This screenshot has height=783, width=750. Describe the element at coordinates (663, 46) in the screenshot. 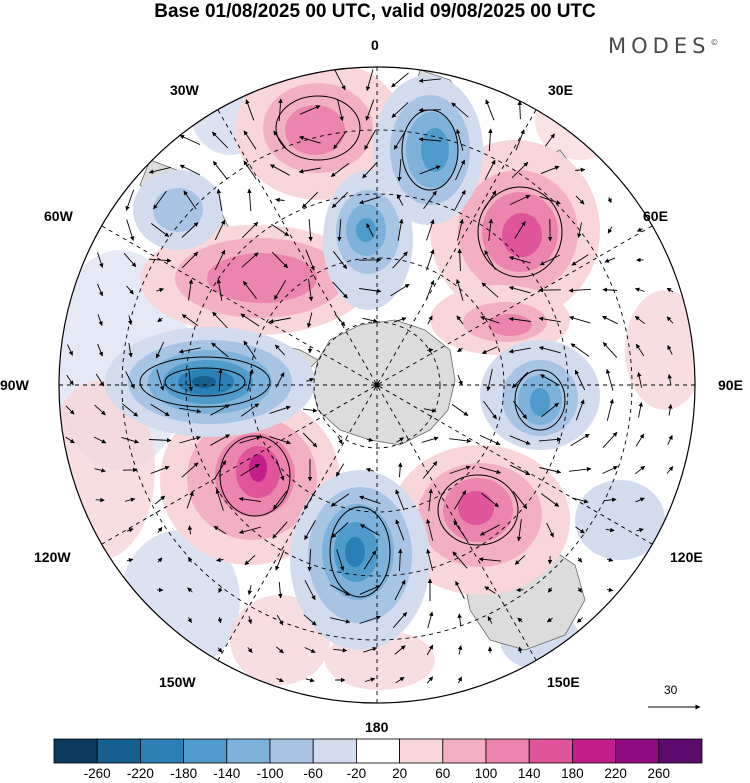

I see `brand-logo: MODES©` at that location.